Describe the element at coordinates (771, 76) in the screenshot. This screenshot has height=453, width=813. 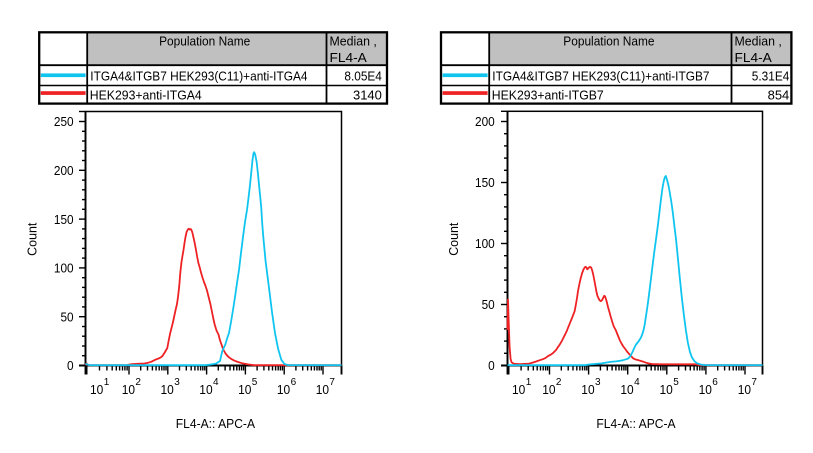
I see `svg-text: 5.31E4` at that location.